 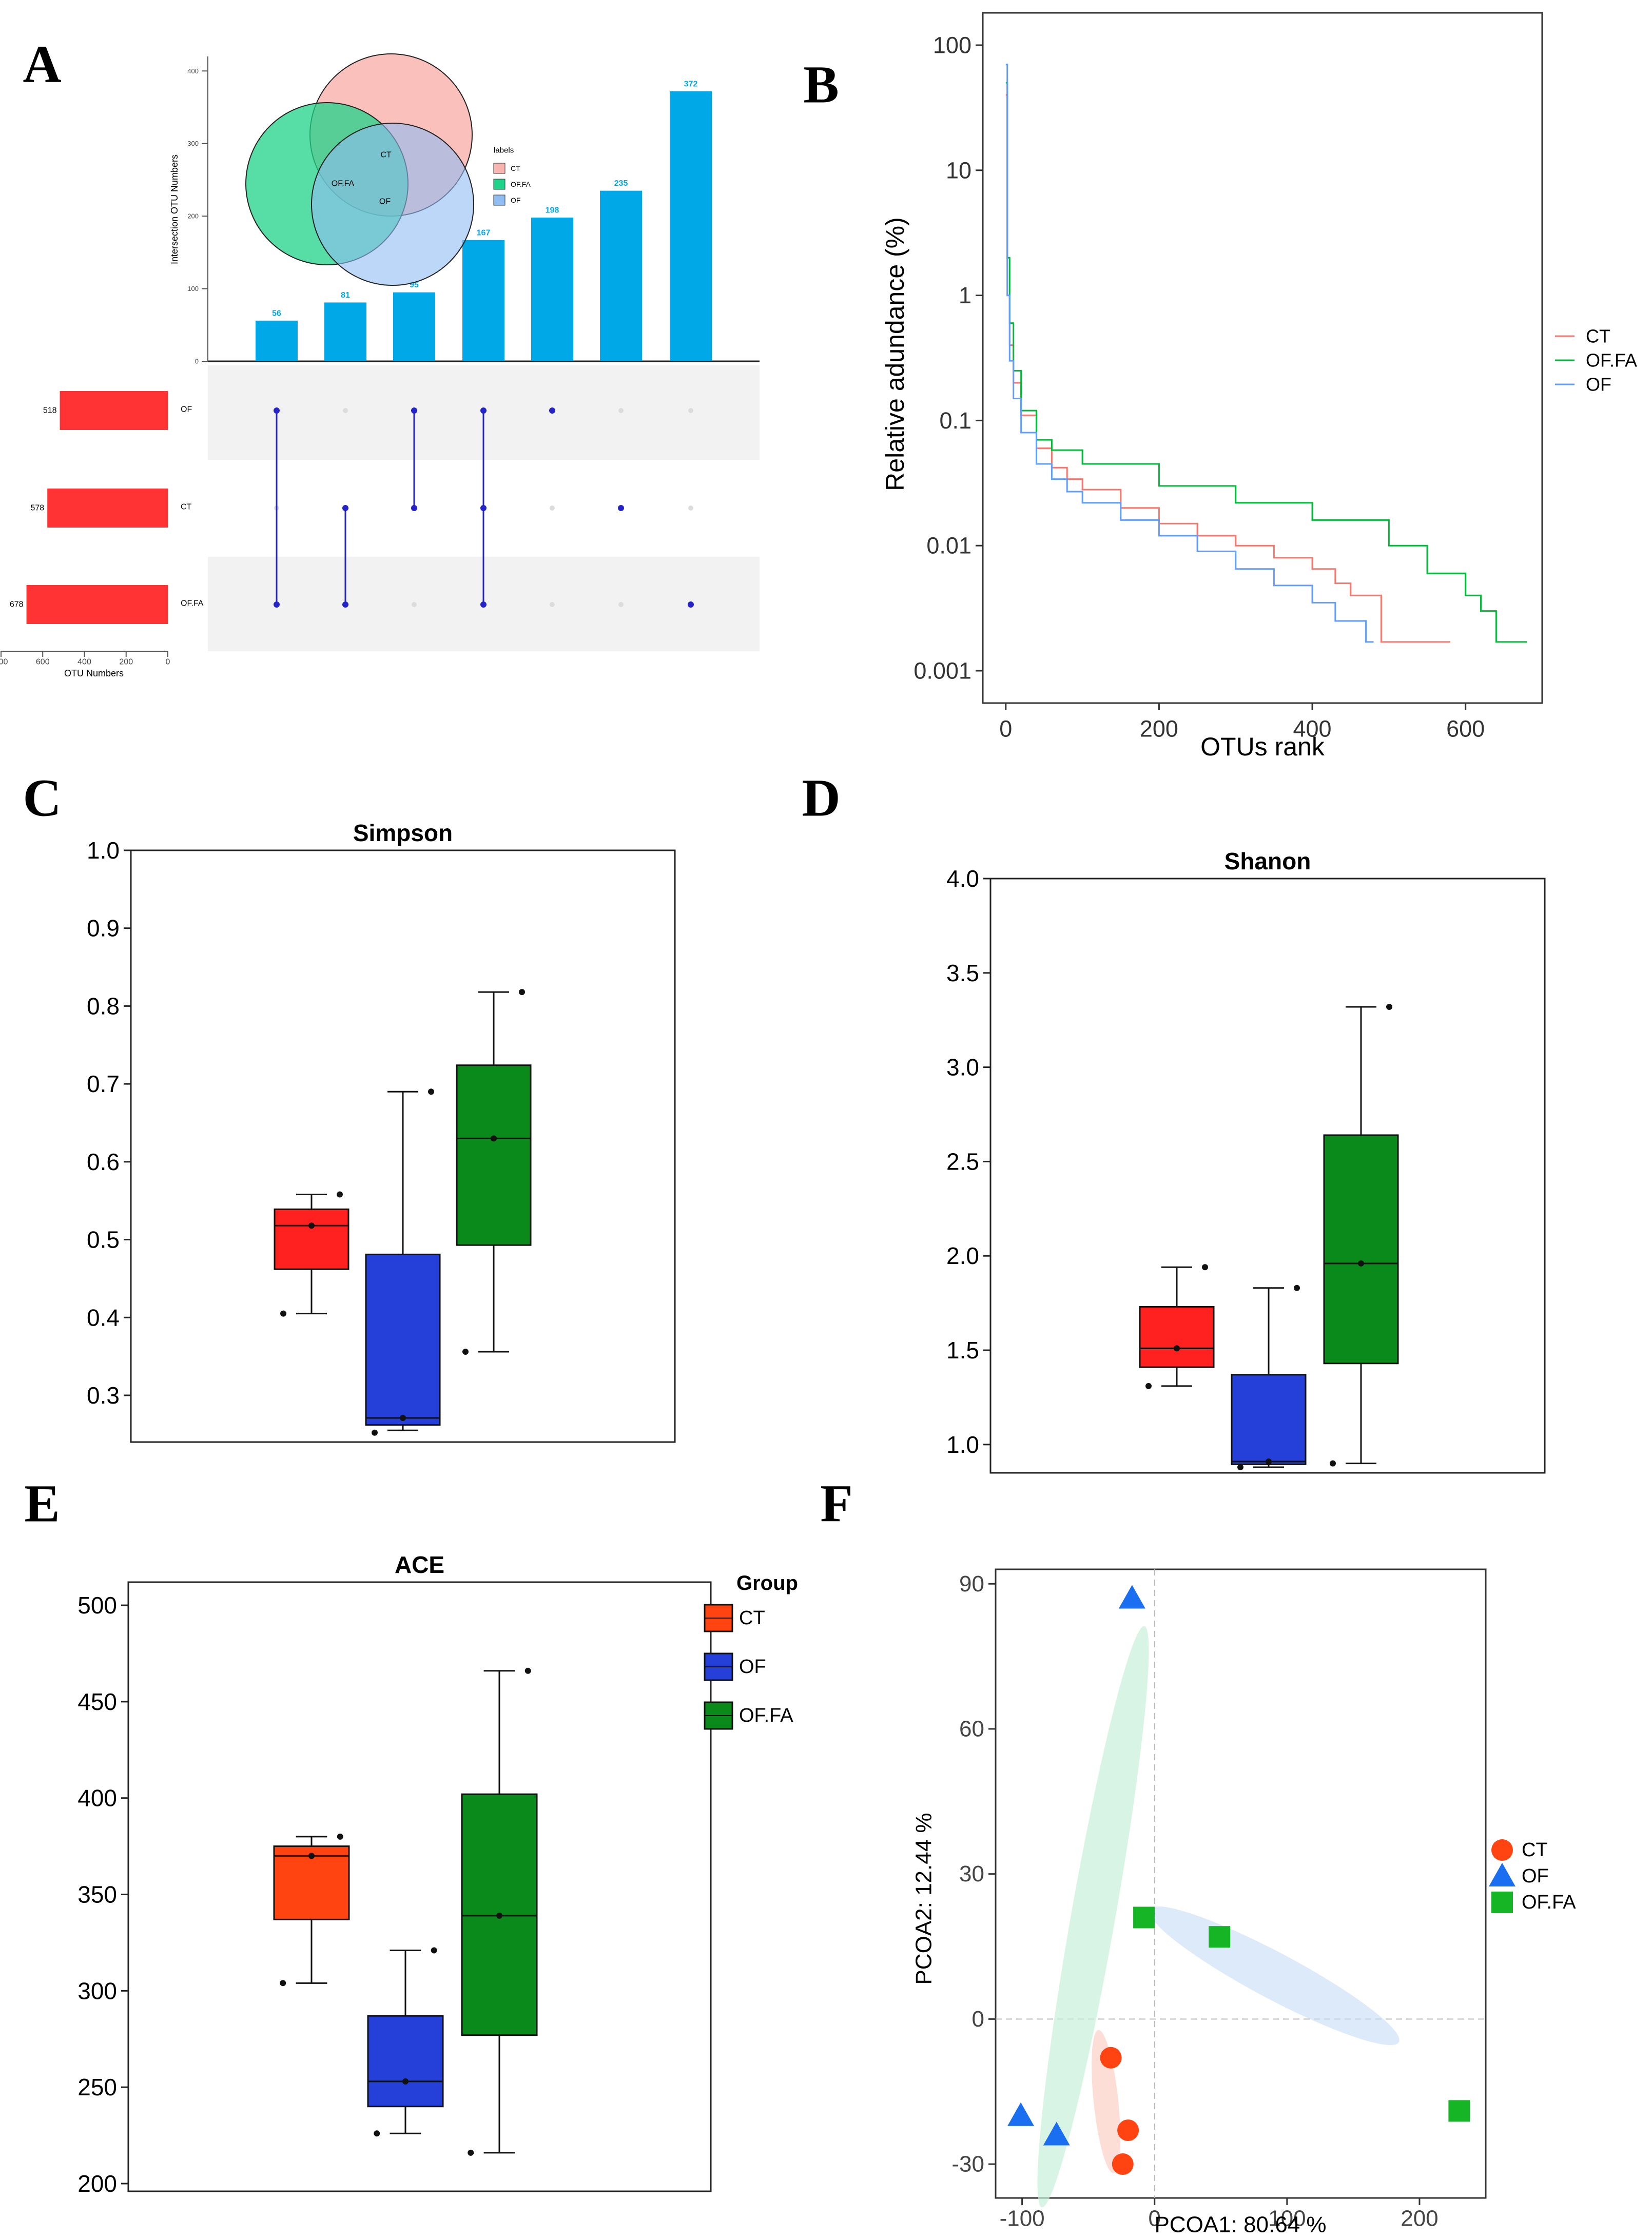 What do you see at coordinates (766, 1715) in the screenshot?
I see `e-legend-label: OF.FA` at bounding box center [766, 1715].